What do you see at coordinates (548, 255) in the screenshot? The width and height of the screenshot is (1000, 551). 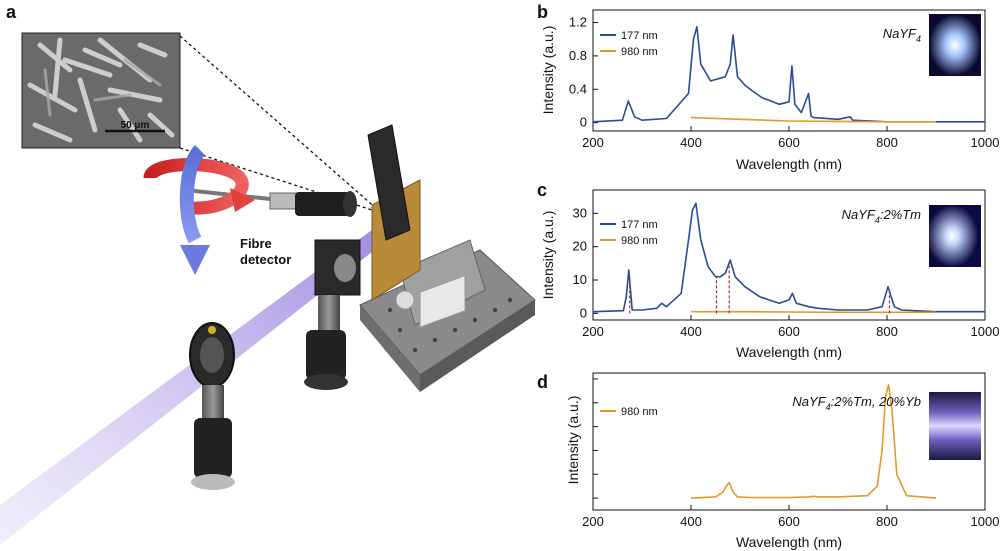 I see `chart-c-ylabel: Intensity (a.u.)` at bounding box center [548, 255].